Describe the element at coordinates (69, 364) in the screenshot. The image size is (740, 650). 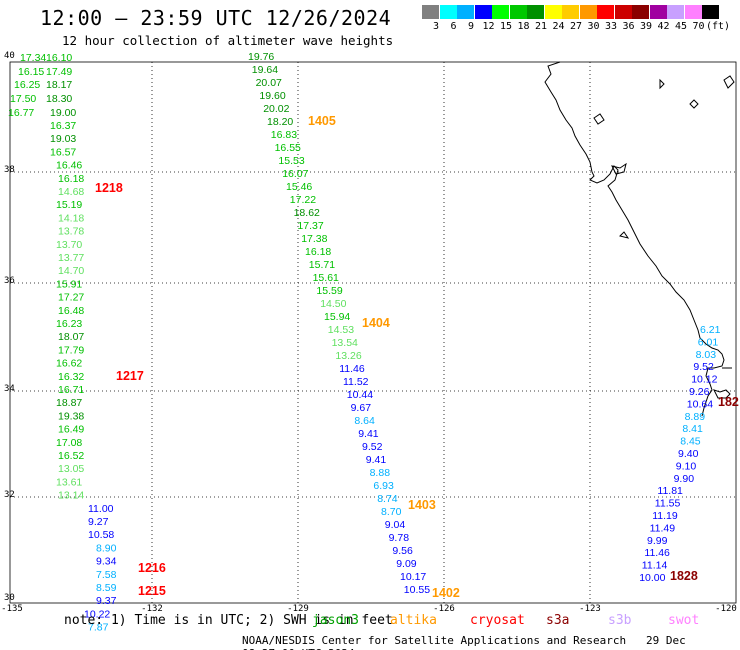
I see `wave-height-value: 16.62` at that location.